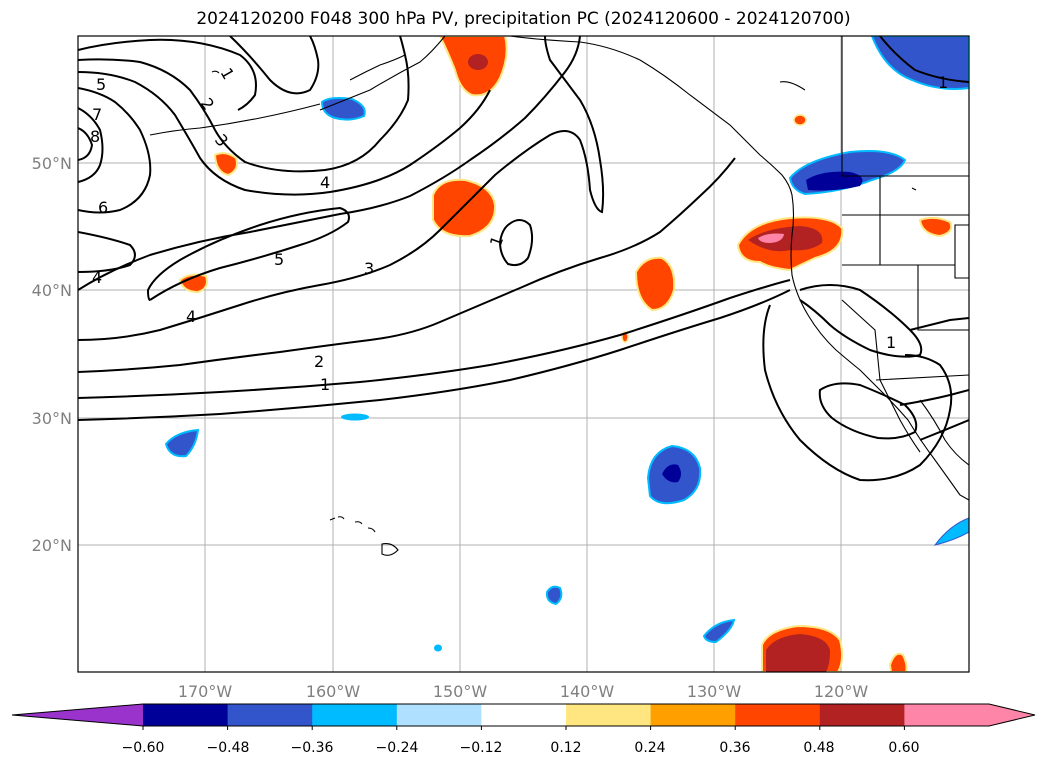  I want to click on latitude-labels: 50°N 40°N 30°N 20°N, so click(52, 354).